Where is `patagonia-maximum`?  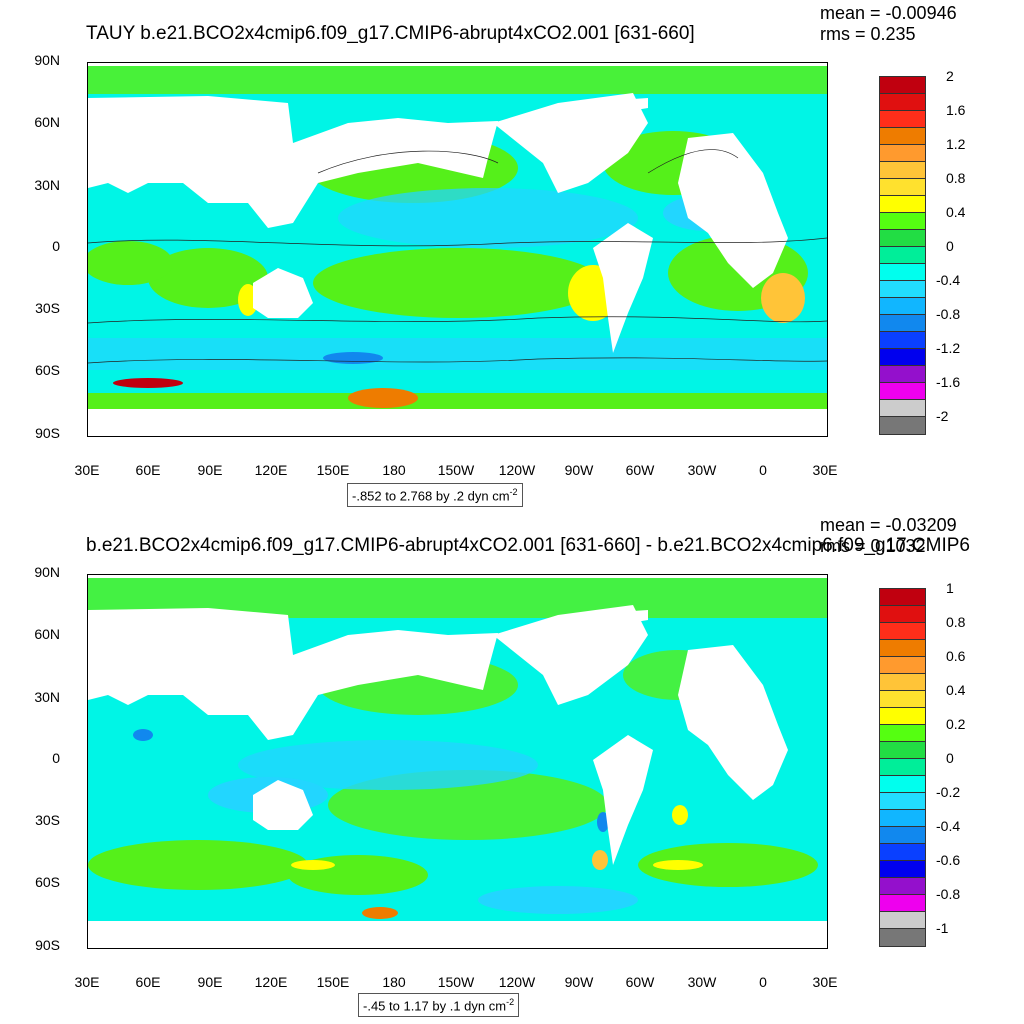
patagonia-maximum is located at coordinates (600, 860).